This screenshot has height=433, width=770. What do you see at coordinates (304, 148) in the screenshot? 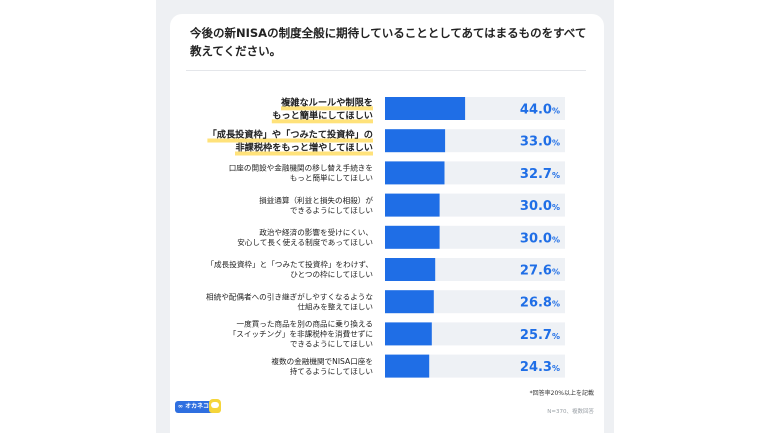
I see `category-label: 非課税枠をもっと増やしてほしい` at bounding box center [304, 148].